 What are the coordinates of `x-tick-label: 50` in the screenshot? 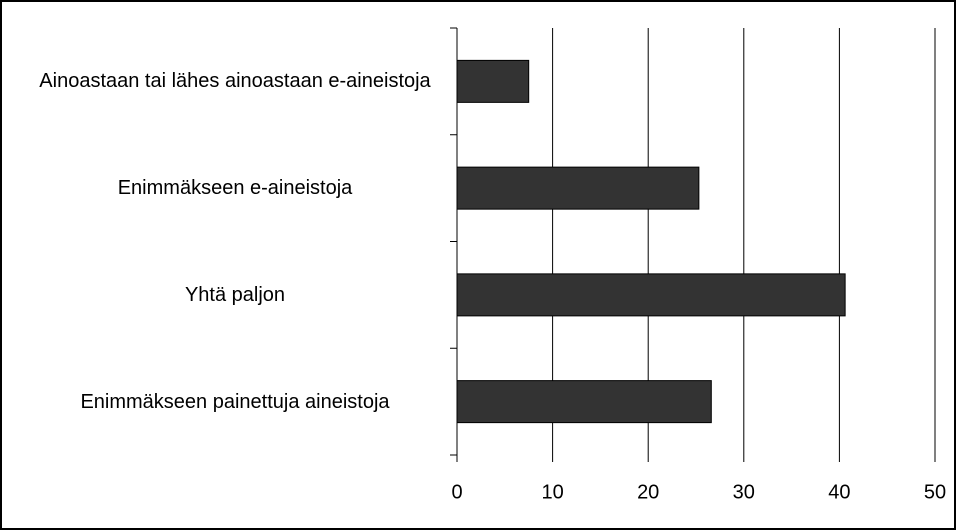 It's located at (935, 492).